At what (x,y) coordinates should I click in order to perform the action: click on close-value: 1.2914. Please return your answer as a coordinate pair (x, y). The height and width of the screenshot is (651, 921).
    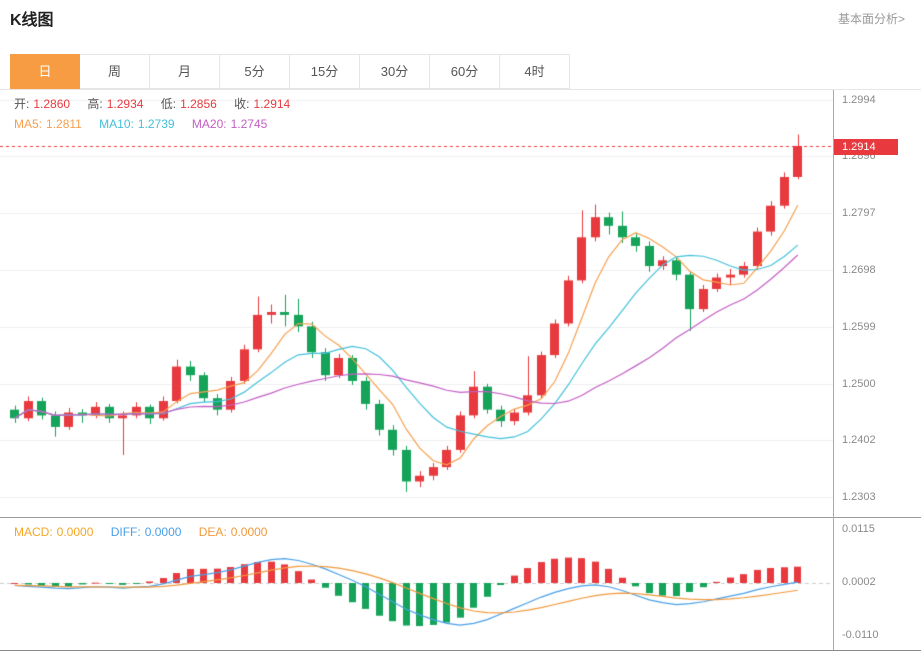
    Looking at the image, I should click on (272, 104).